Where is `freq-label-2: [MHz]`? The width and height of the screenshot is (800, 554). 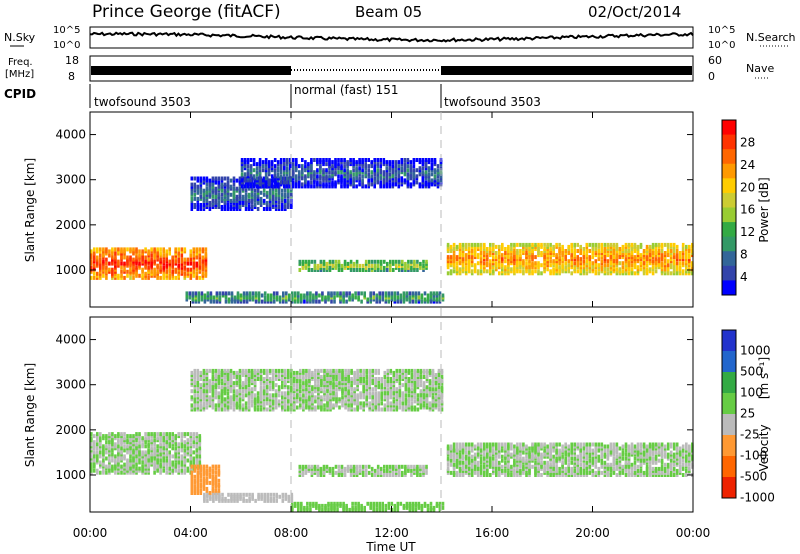 freq-label-2: [MHz] is located at coordinates (19, 74).